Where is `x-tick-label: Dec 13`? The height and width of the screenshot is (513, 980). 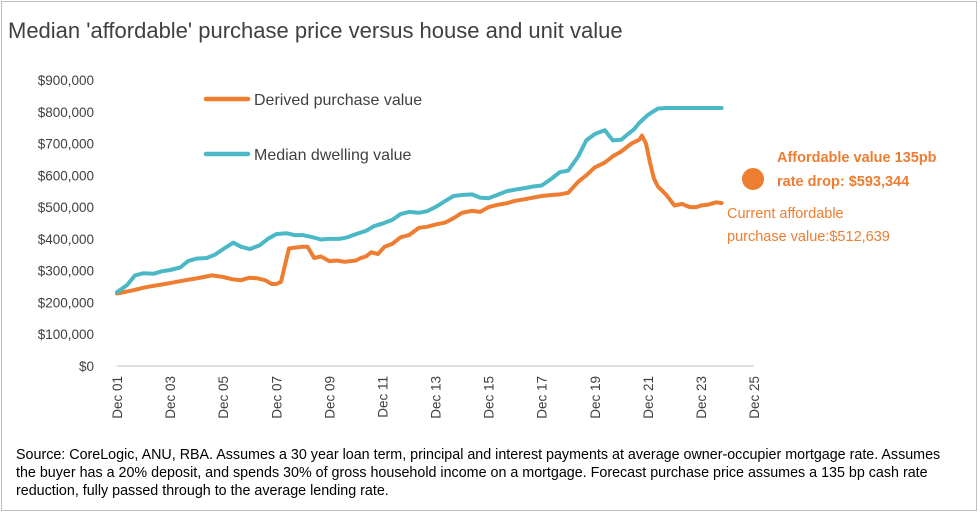
x-tick-label: Dec 13 is located at coordinates (436, 397).